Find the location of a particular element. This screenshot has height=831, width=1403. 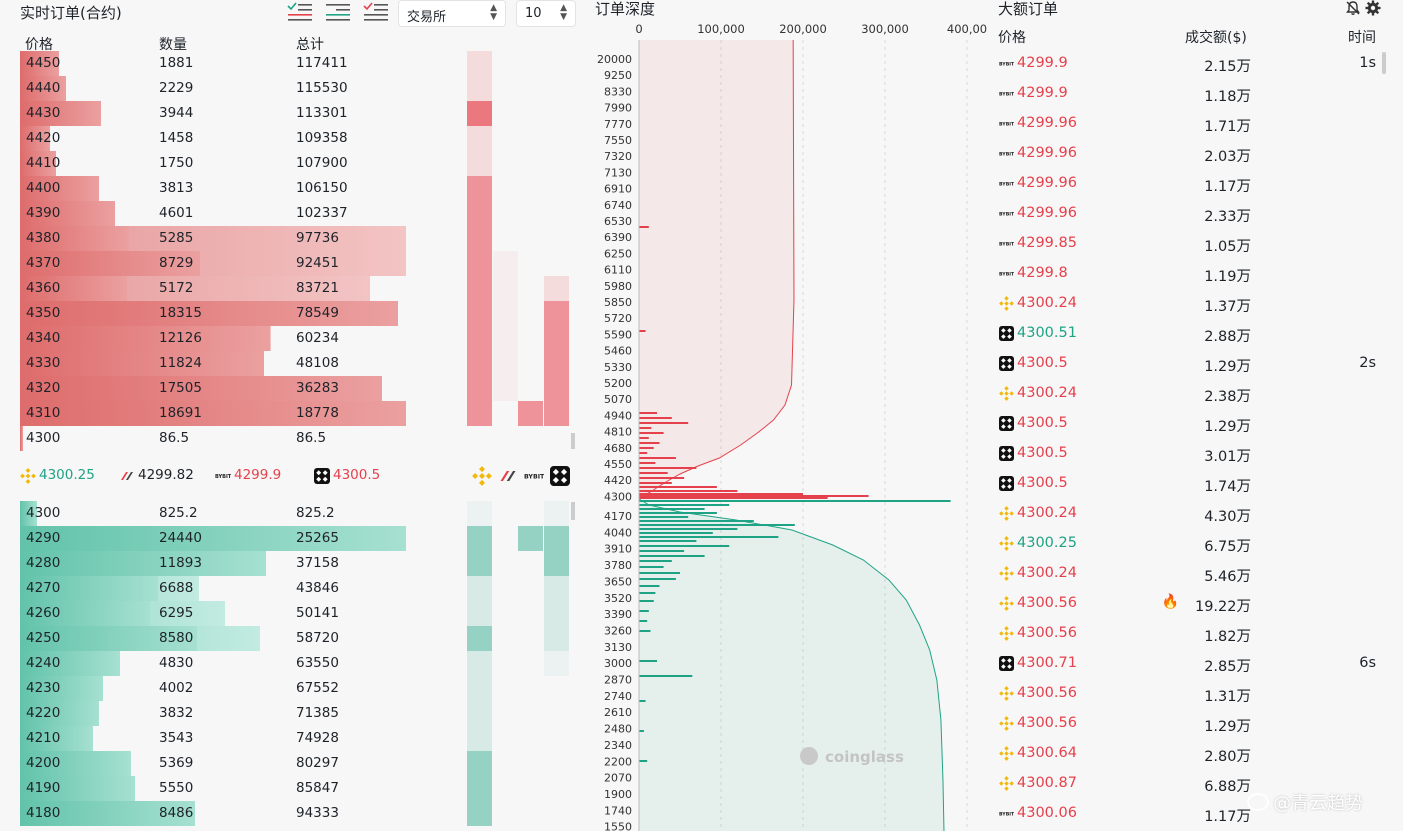

bid-price: 4230 is located at coordinates (43, 688).